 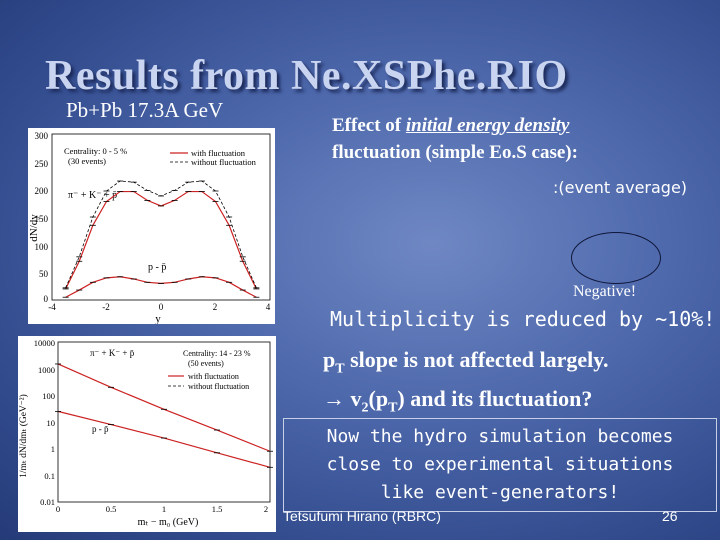 What do you see at coordinates (46, 299) in the screenshot?
I see `y-tick: 0` at bounding box center [46, 299].